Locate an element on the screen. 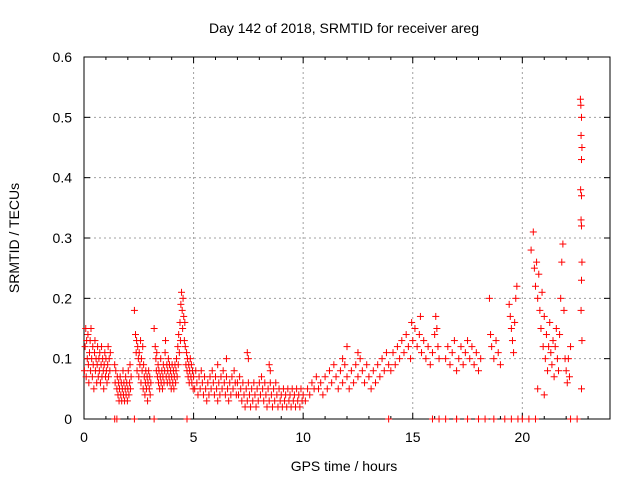  x-tick-label: 5 is located at coordinates (194, 437).